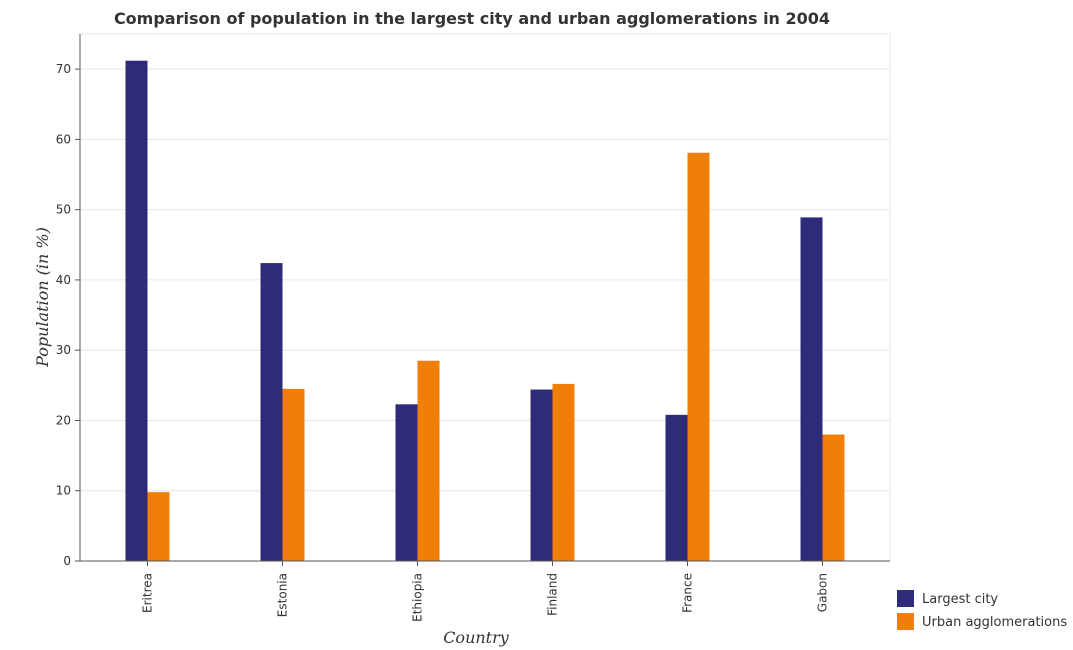 The height and width of the screenshot is (650, 1073). Describe the element at coordinates (63, 420) in the screenshot. I see `y-tick-label: 20` at that location.